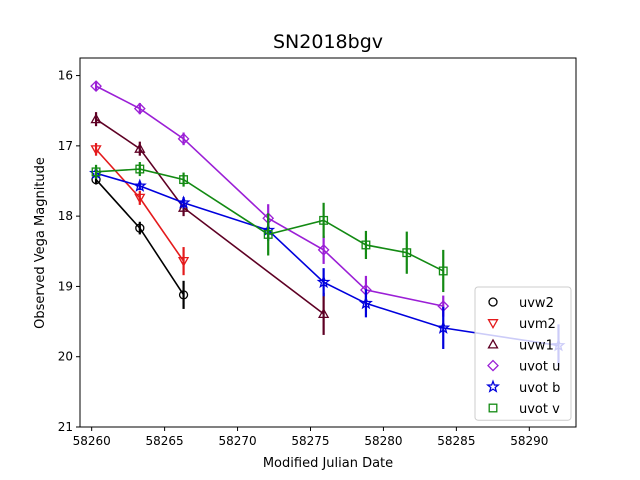  What do you see at coordinates (537, 324) in the screenshot?
I see `legend-label: uvm2` at bounding box center [537, 324].